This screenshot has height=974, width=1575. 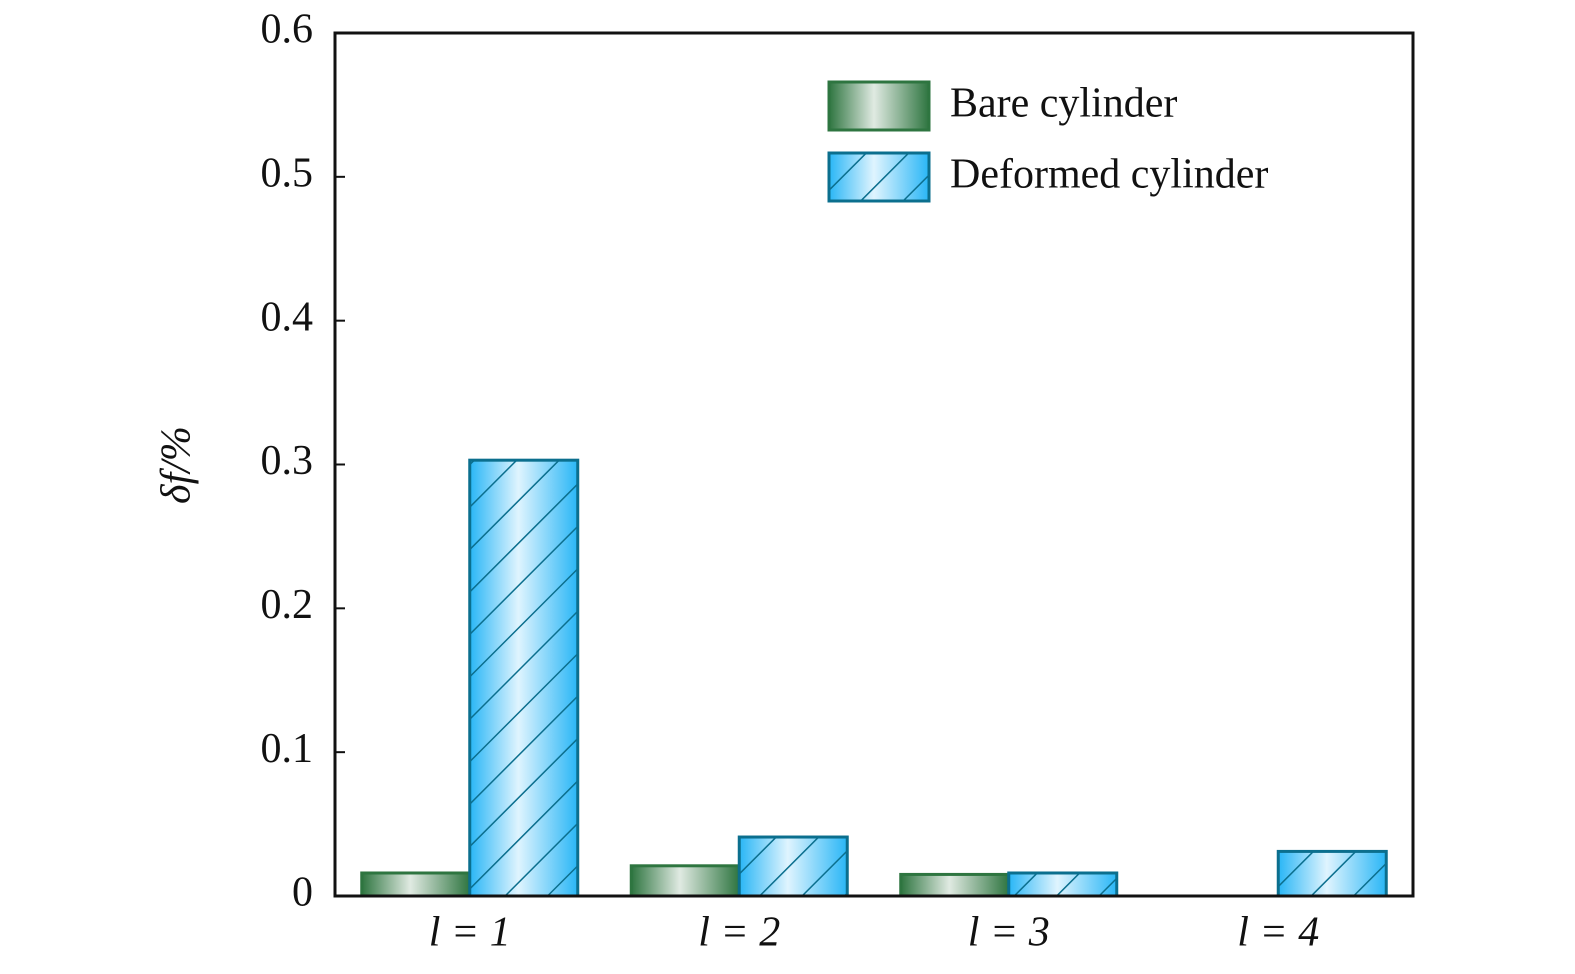 What do you see at coordinates (287, 461) in the screenshot?
I see `y-tick-label: 0.3` at bounding box center [287, 461].